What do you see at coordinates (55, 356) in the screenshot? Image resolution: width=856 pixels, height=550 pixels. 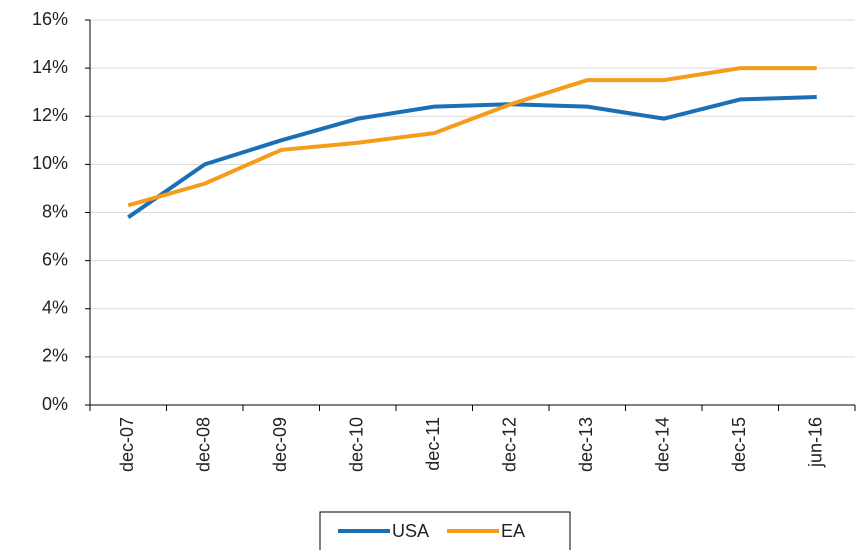 I see `y-tick-label: 2%` at bounding box center [55, 356].